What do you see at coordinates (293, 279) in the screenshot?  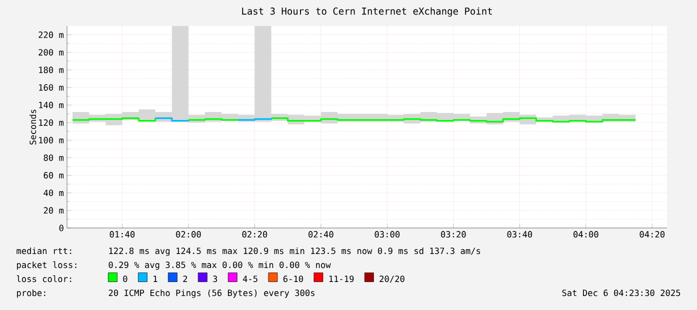 I see `legend-label: 6-10` at bounding box center [293, 279].